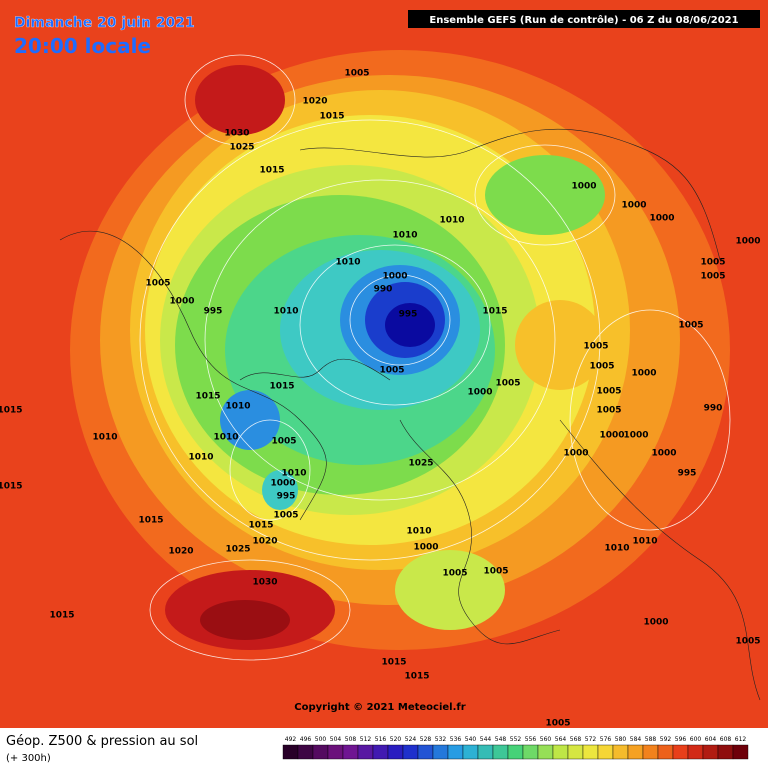 The width and height of the screenshot is (768, 772). What do you see at coordinates (711, 739) in the screenshot?
I see `scale-label: 604` at bounding box center [711, 739].